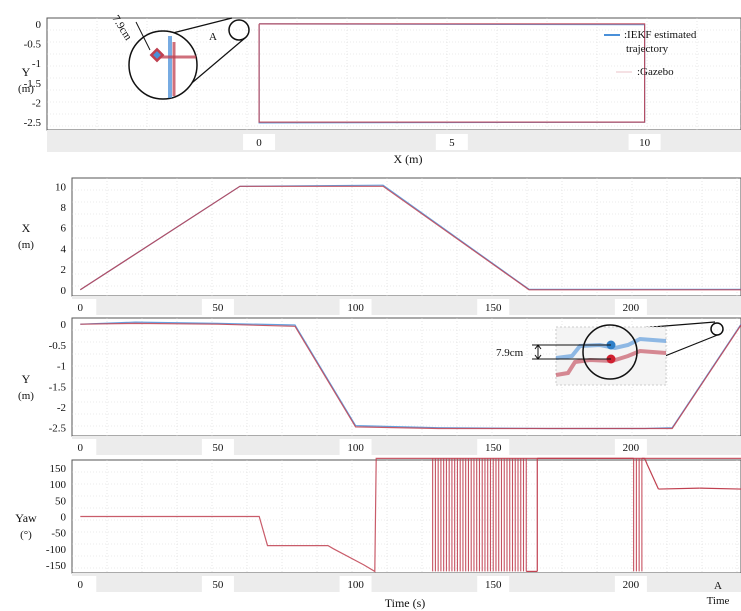 The image size is (741, 611). I want to click on y-tick-label: 10, so click(61, 187).